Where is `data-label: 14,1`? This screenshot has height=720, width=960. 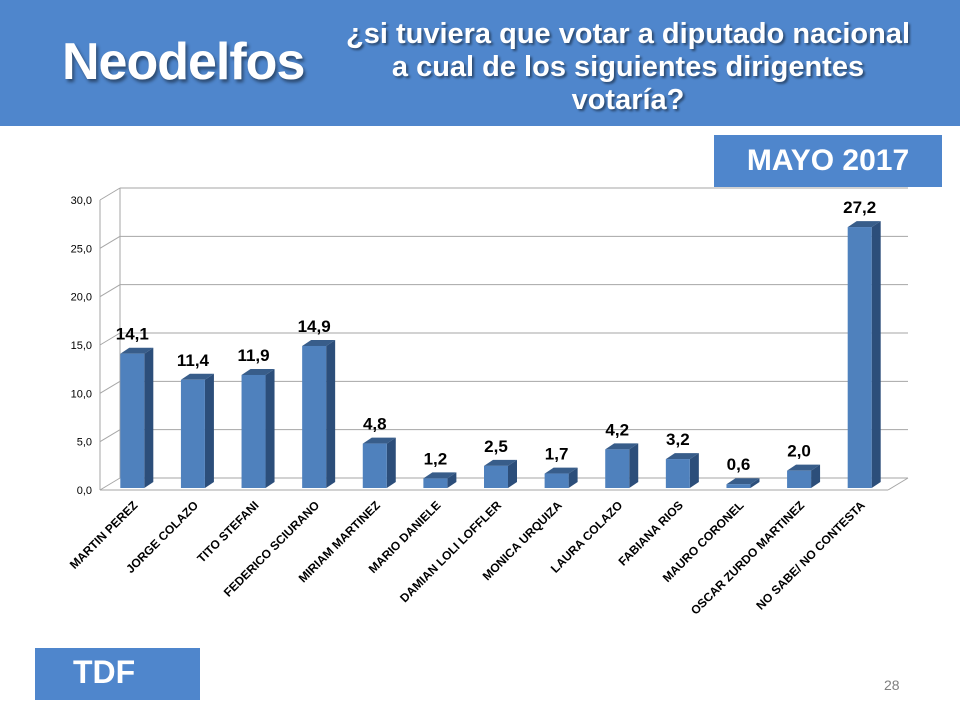 data-label: 14,1 is located at coordinates (132, 334).